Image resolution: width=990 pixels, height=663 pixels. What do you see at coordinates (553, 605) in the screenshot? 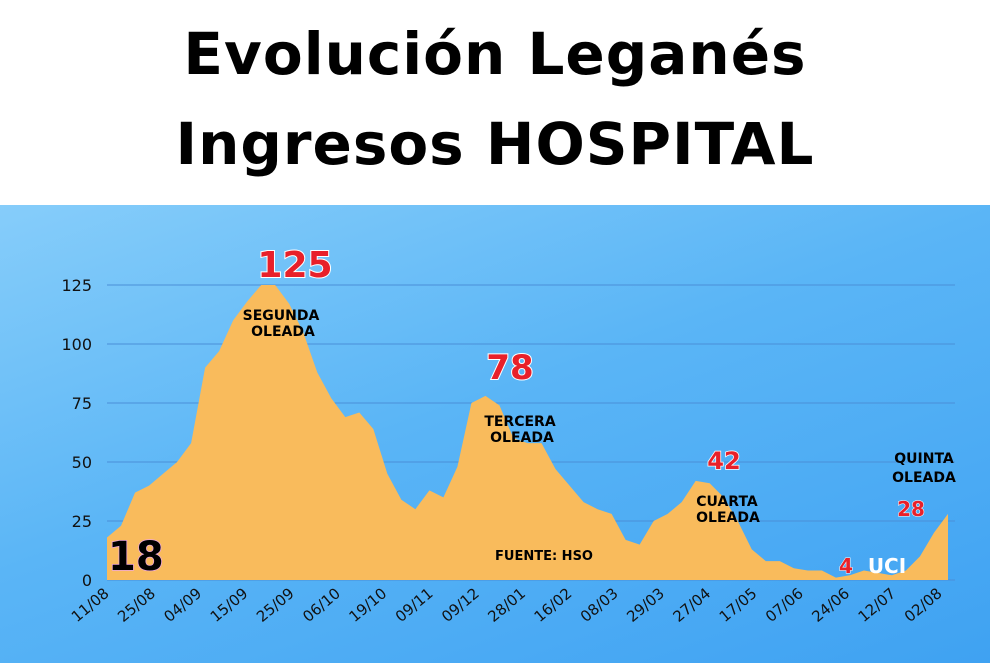
I see `x-tick-label: 16/02` at bounding box center [553, 605].